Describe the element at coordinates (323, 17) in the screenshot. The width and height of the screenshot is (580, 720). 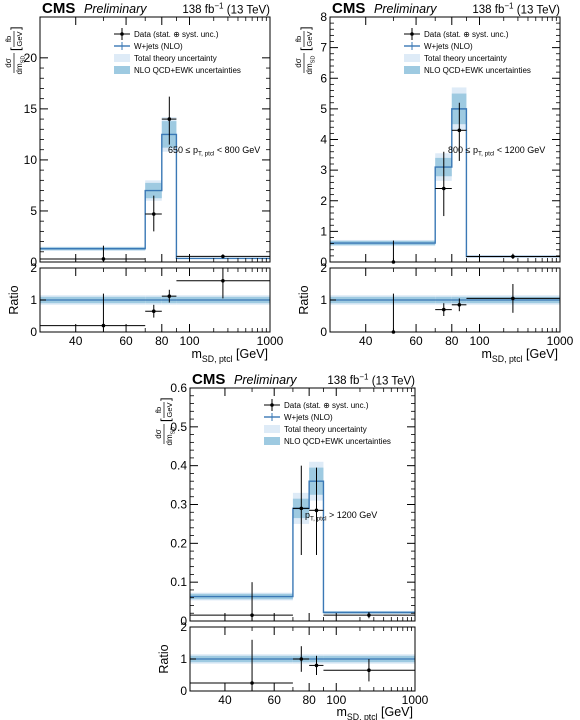
I see `y-tick-label: 8` at that location.